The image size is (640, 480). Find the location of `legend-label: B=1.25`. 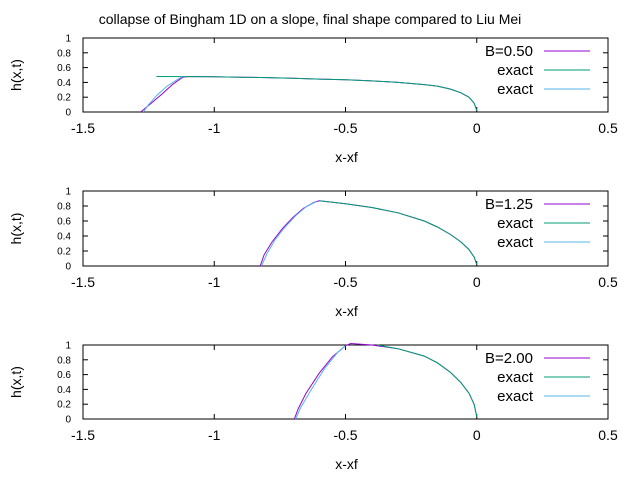

legend-label: B=1.25 is located at coordinates (509, 204).